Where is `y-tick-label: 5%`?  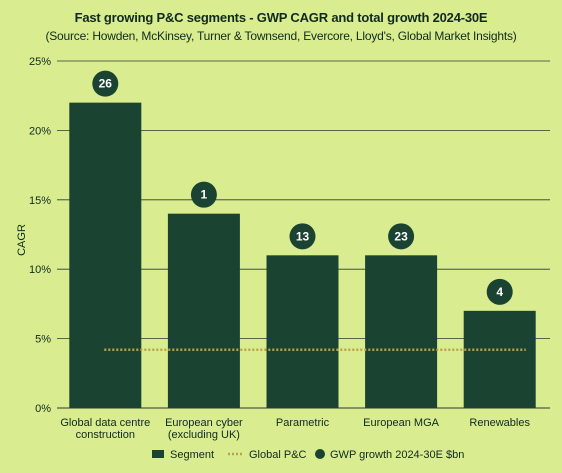 y-tick-label: 5% is located at coordinates (43, 340).